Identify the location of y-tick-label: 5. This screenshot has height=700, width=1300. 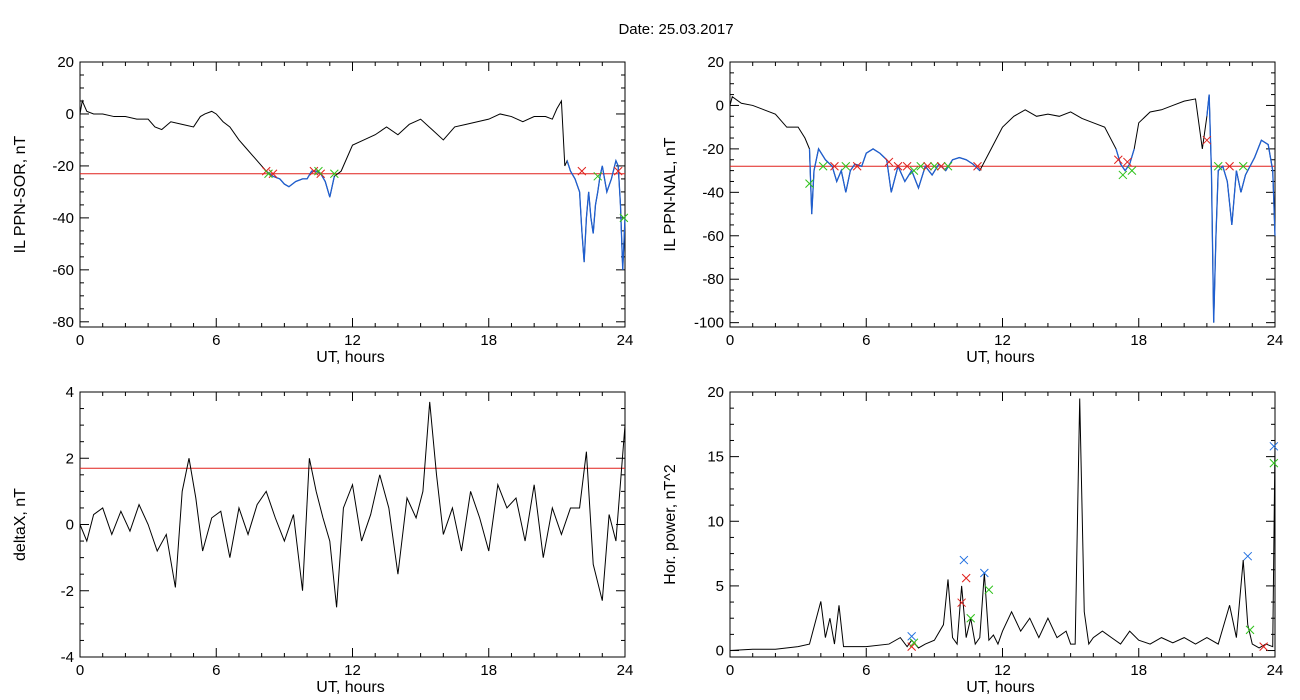
(720, 586).